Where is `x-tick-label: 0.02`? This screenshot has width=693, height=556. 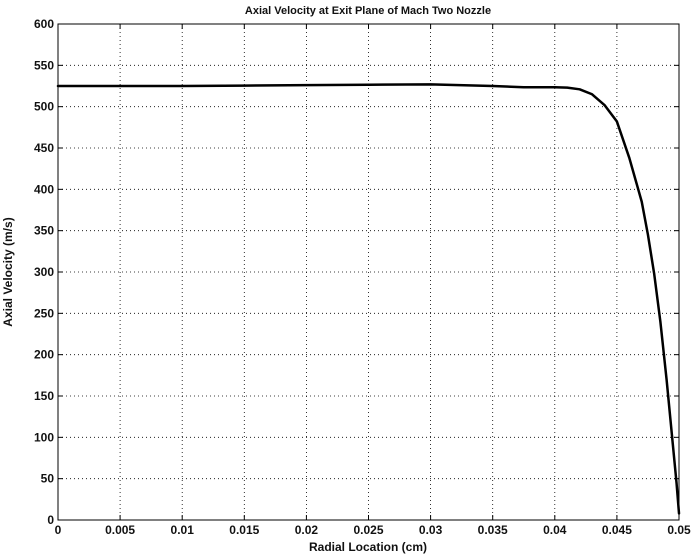 x-tick-label: 0.02 is located at coordinates (307, 530).